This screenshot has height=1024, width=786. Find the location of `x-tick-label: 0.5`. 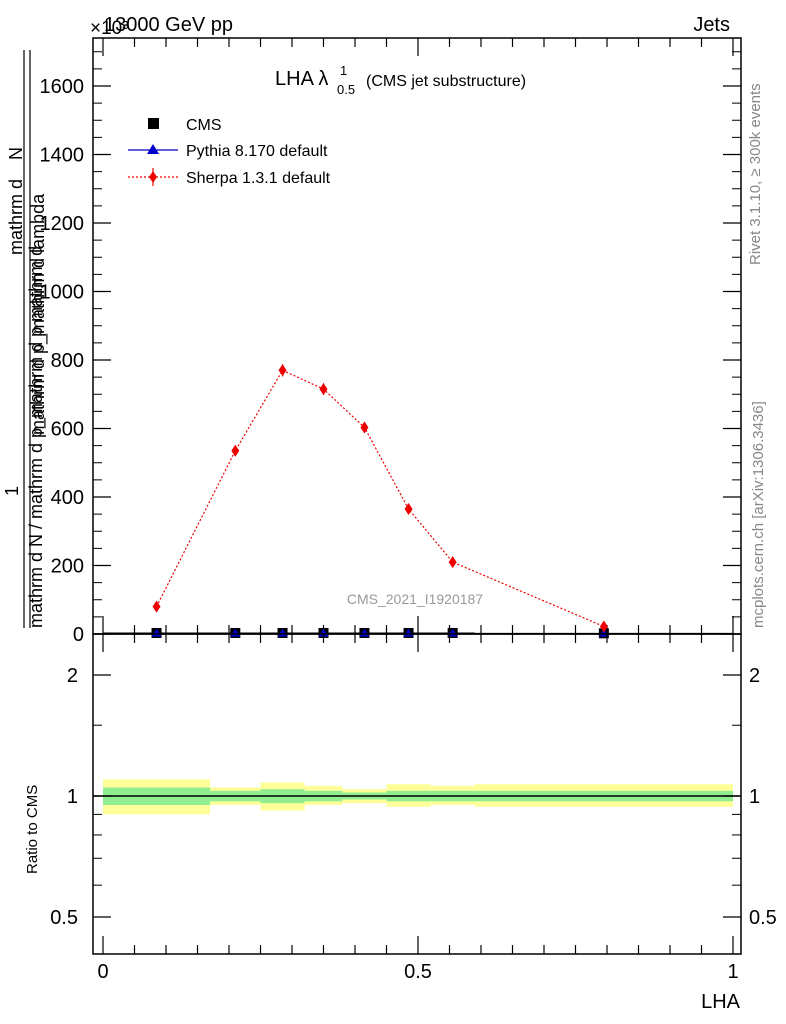

x-tick-label: 0.5 is located at coordinates (418, 972).